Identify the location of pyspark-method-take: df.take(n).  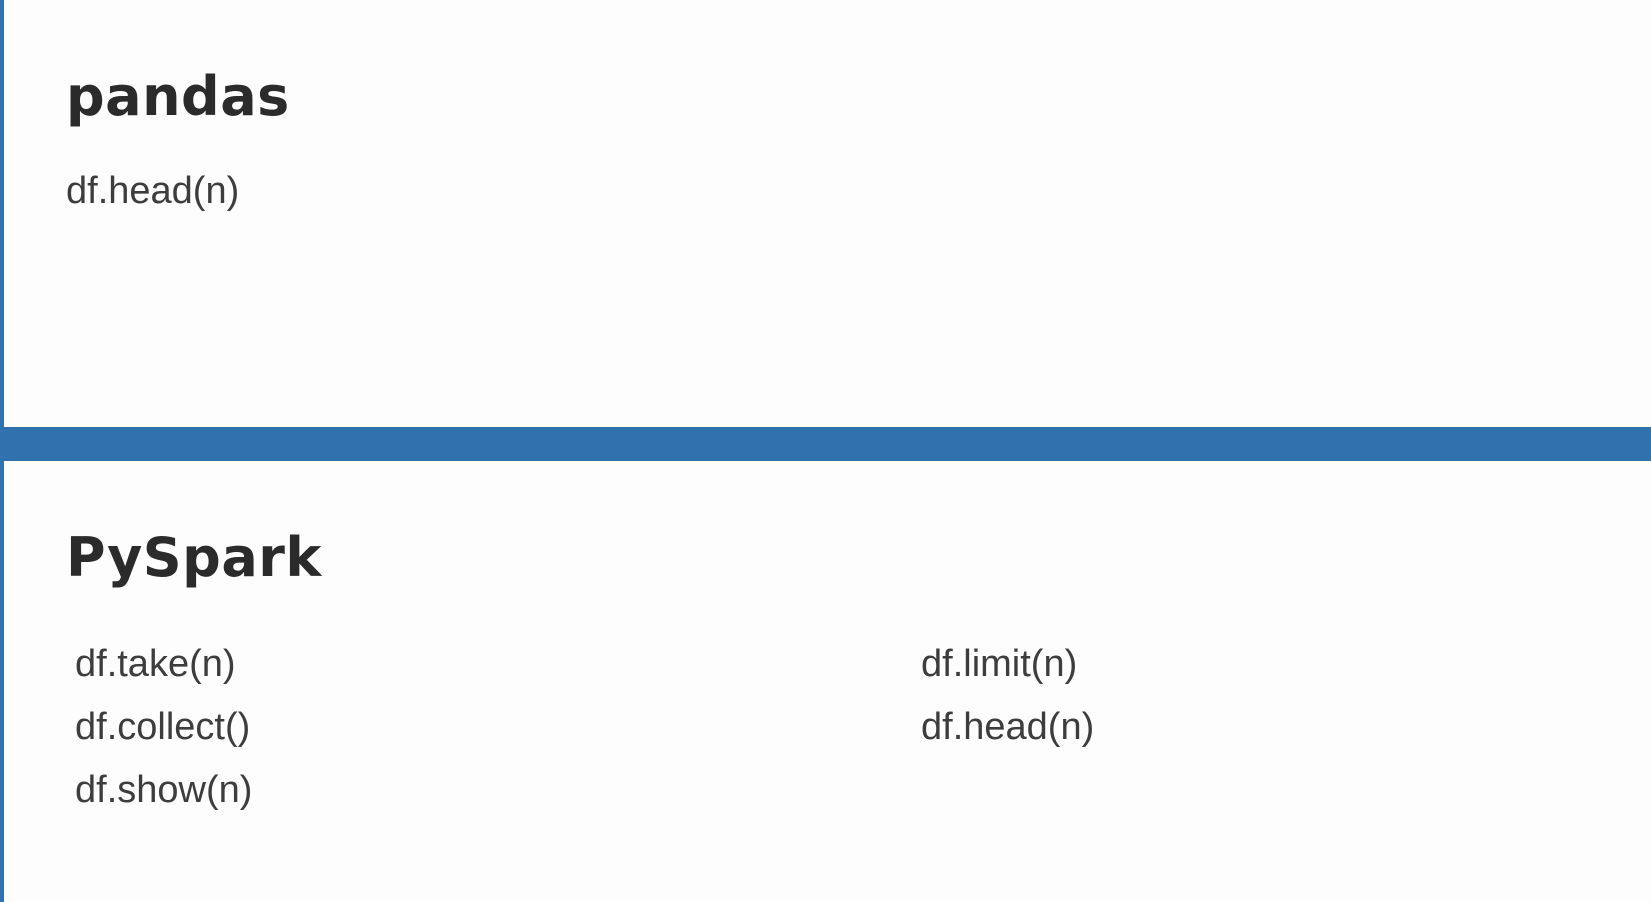
(155, 664).